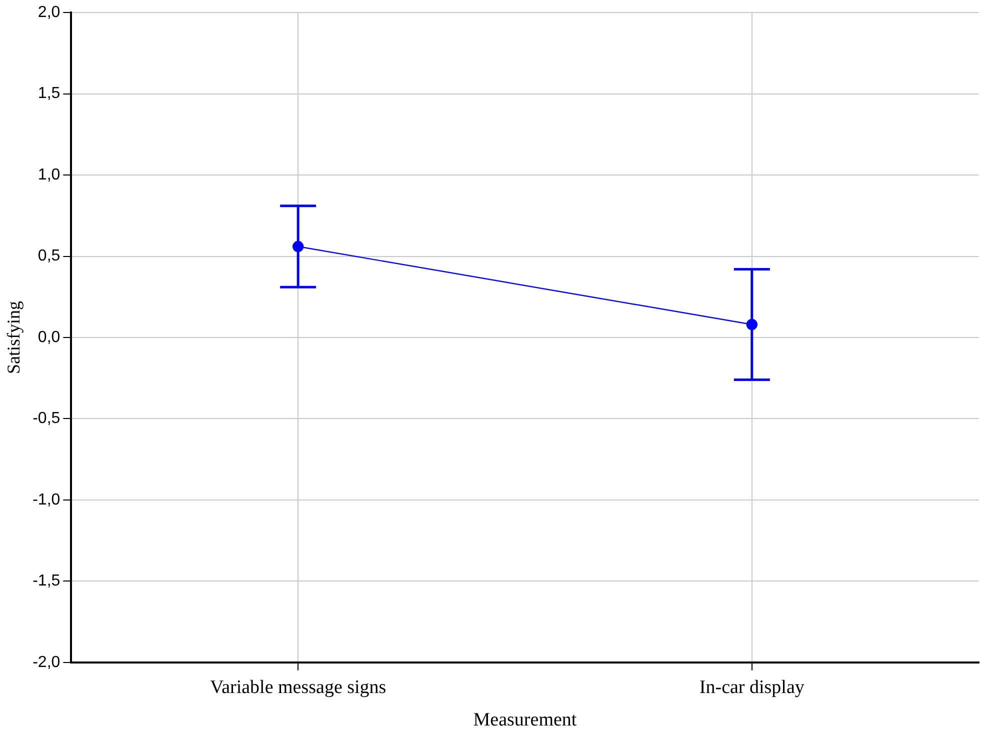  I want to click on y-tick-label: -2,0, so click(46, 662).